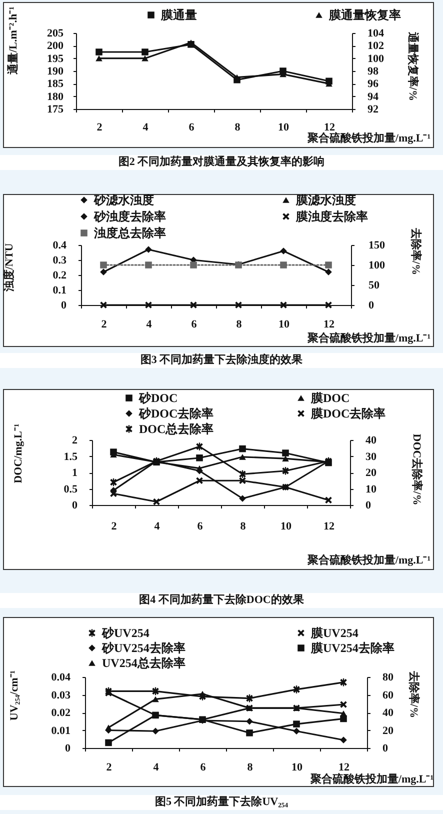  What do you see at coordinates (55, 84) in the screenshot?
I see `y-tick-label: 185` at bounding box center [55, 84].